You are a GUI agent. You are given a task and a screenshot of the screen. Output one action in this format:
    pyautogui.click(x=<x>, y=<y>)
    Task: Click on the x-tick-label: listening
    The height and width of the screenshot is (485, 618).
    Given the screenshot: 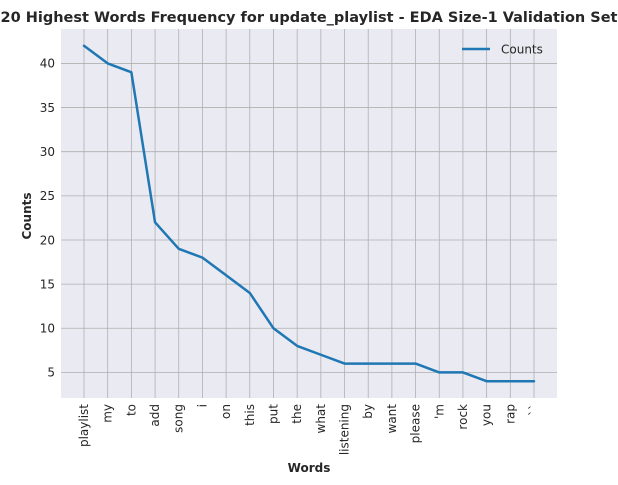 What is the action you would take?
    pyautogui.click(x=345, y=429)
    